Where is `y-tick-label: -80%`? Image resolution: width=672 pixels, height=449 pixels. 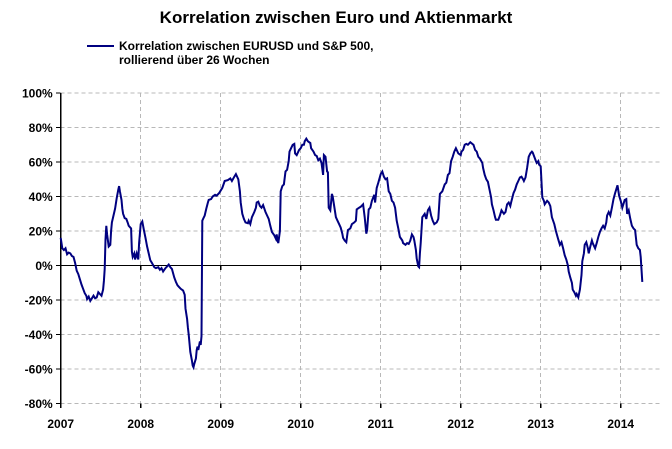 y-tick-label: -80% is located at coordinates (39, 404).